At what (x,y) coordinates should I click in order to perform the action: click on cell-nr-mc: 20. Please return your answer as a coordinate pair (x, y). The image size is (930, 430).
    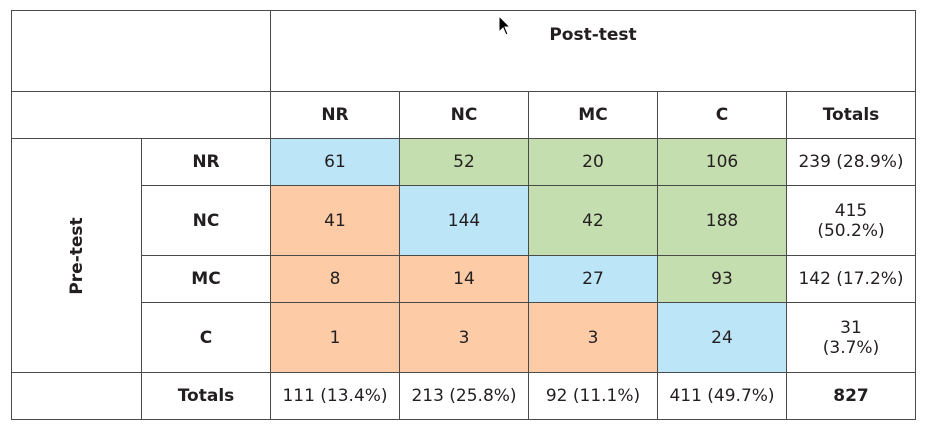
    Looking at the image, I should click on (593, 162).